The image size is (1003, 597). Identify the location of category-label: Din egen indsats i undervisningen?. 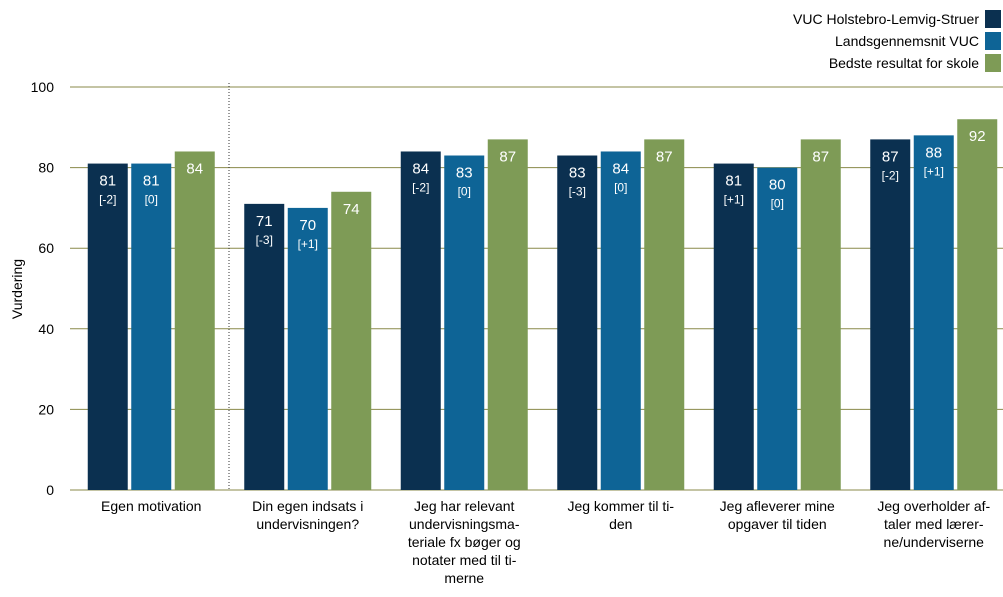
(307, 515).